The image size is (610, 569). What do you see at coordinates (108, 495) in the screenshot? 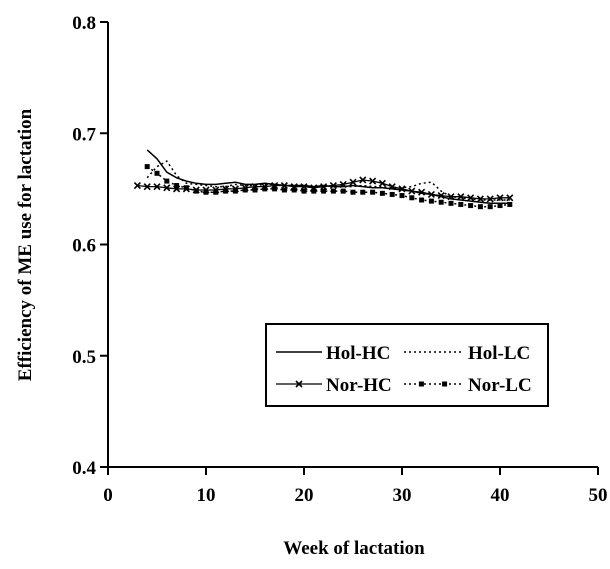
I see `x-tick-label: 0` at bounding box center [108, 495].